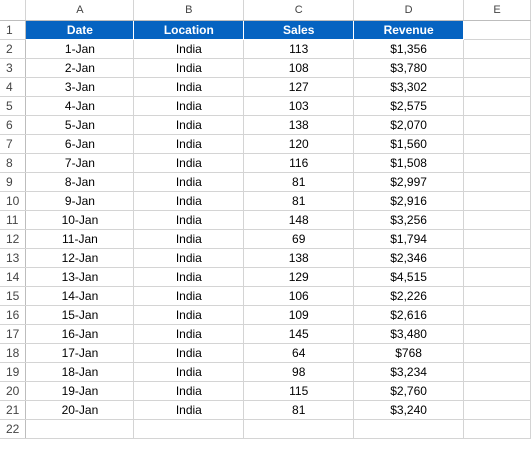  I want to click on column-header-c: C, so click(299, 10).